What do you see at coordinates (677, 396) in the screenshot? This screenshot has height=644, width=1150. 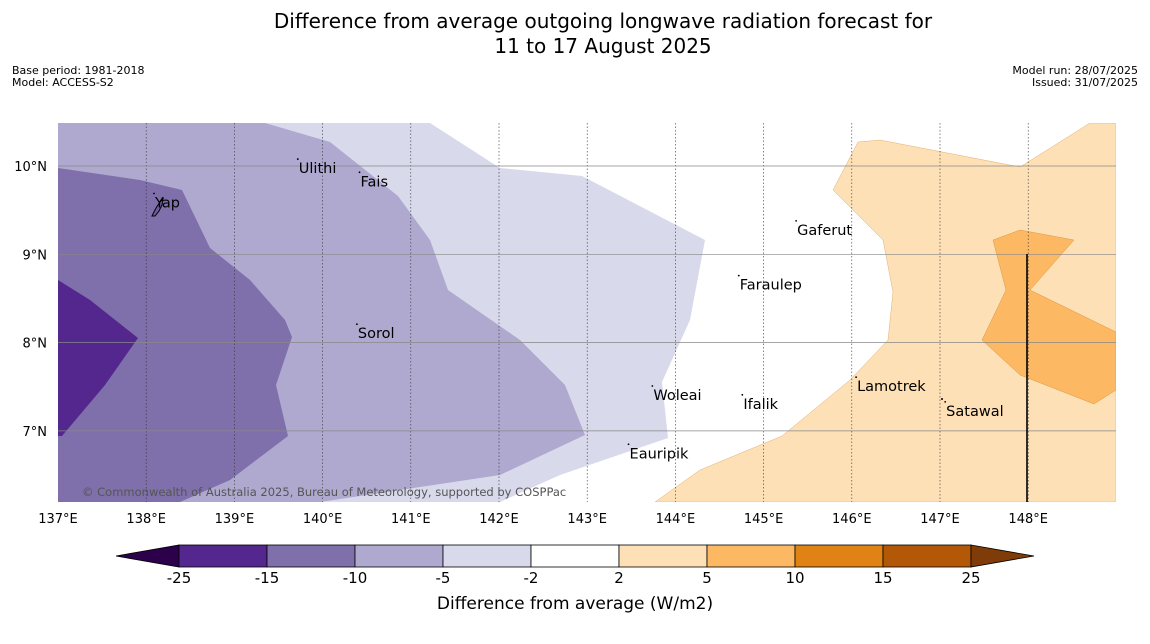 I see `place-label: Woleai` at bounding box center [677, 396].